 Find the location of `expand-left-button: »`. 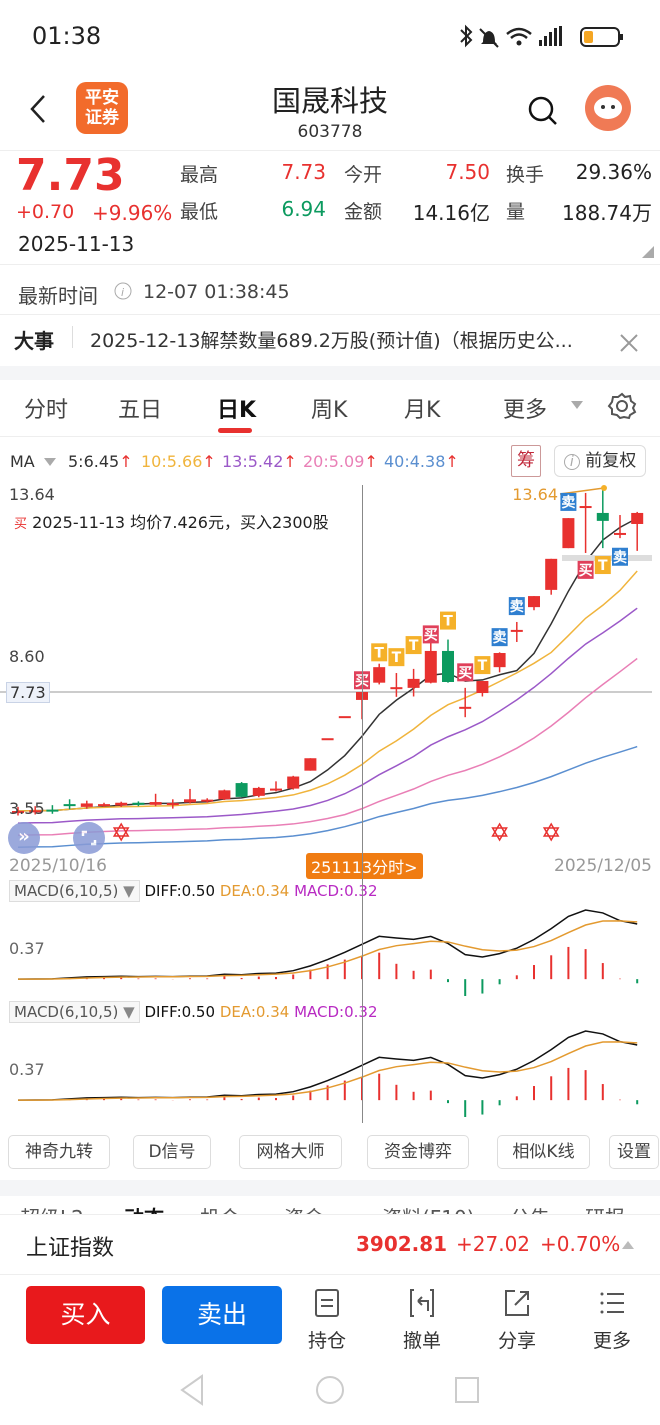

expand-left-button: » is located at coordinates (24, 838).